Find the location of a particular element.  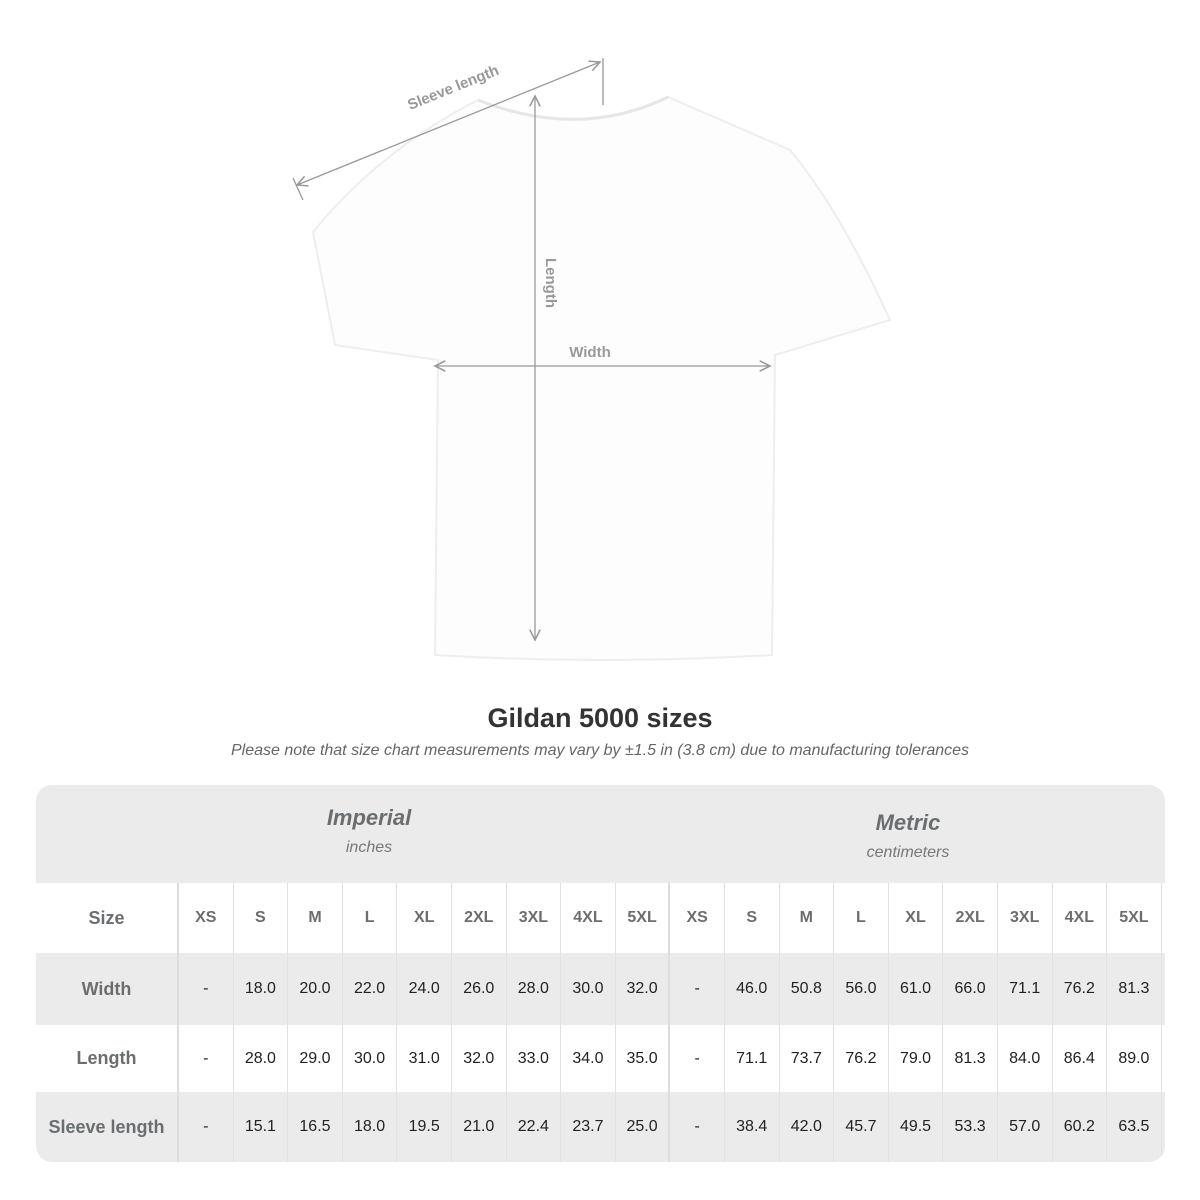

imperial-title: Imperial is located at coordinates (369, 817).